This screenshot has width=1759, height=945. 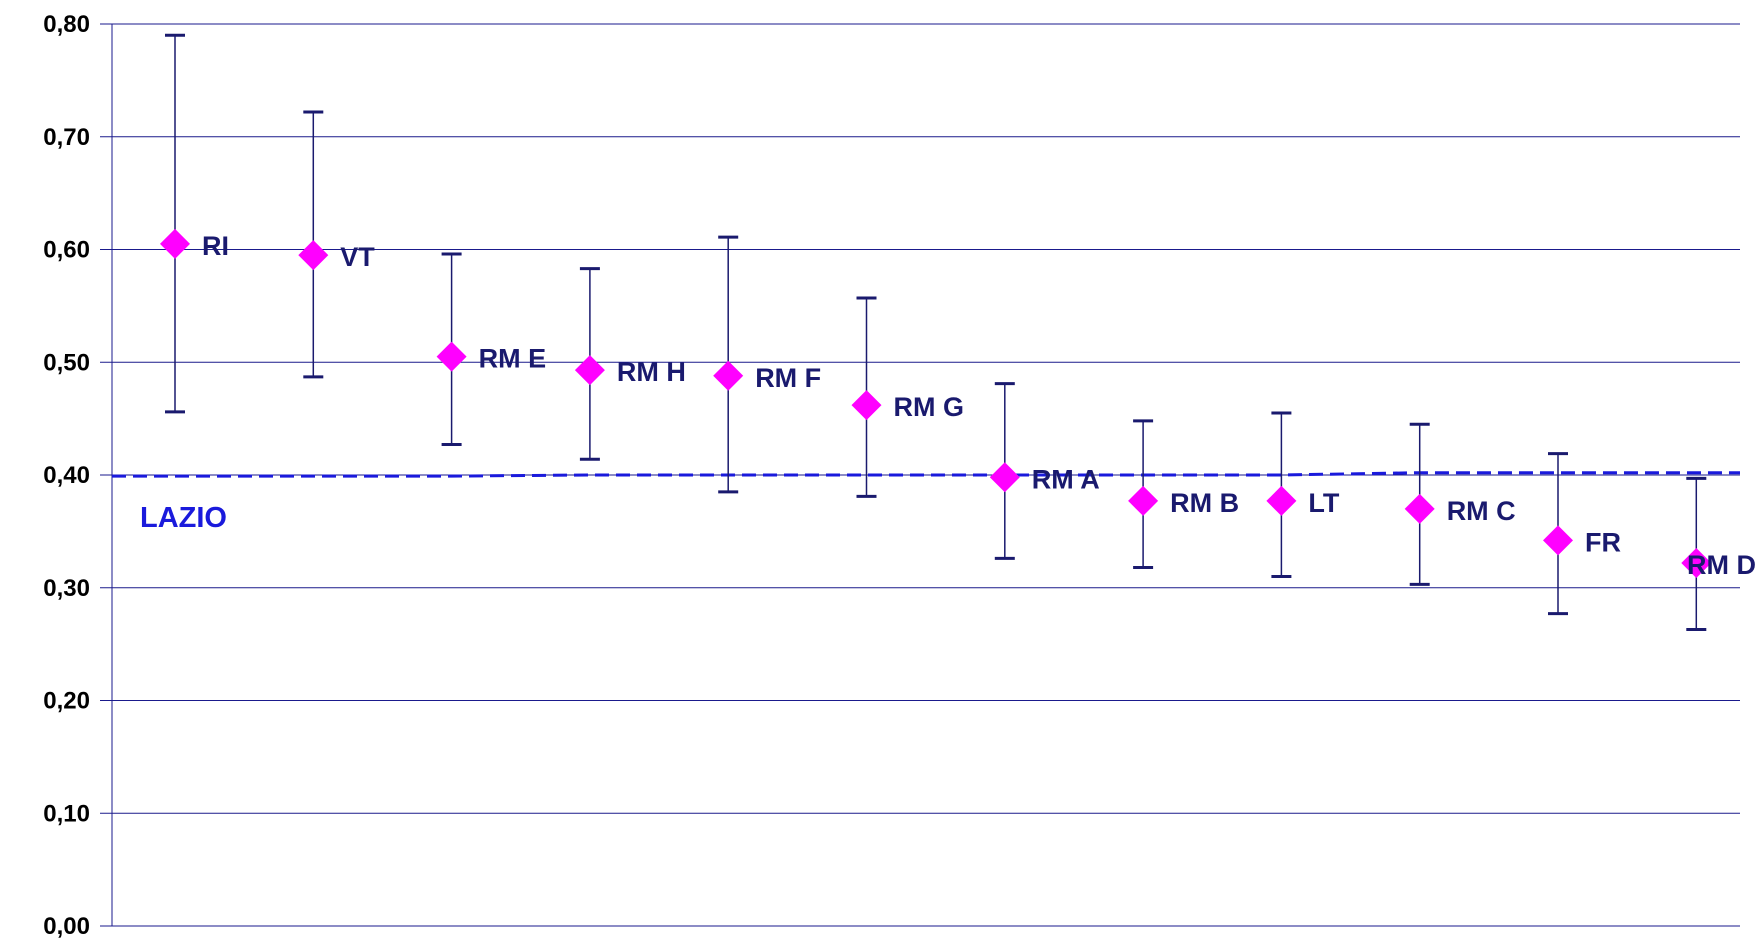 What do you see at coordinates (1481, 511) in the screenshot?
I see `point-label: RM C` at bounding box center [1481, 511].